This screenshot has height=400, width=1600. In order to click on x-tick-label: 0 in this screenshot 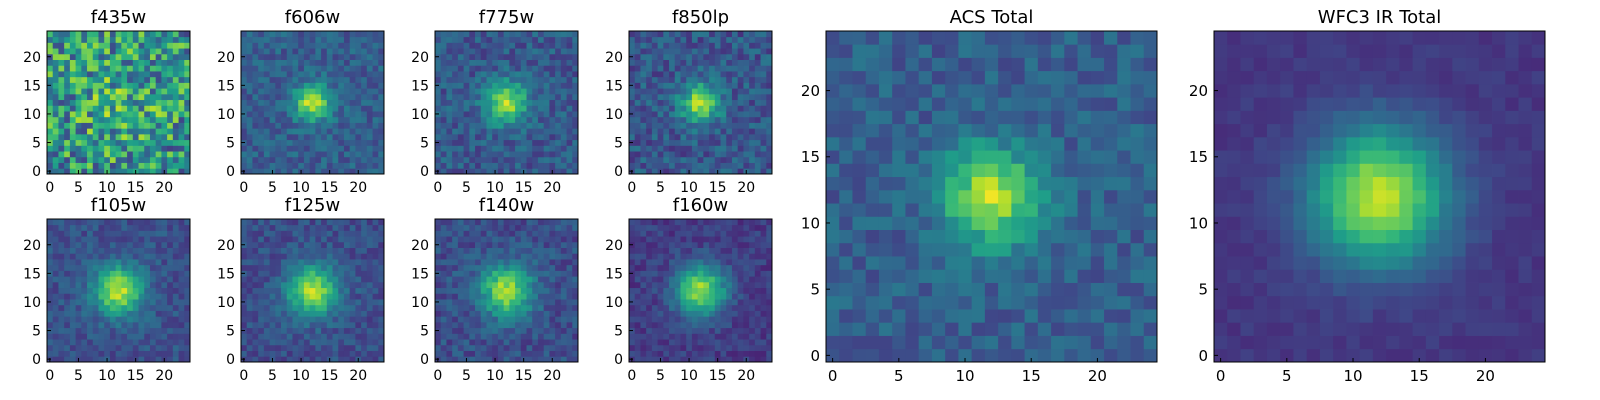, I will do `click(437, 188)`.